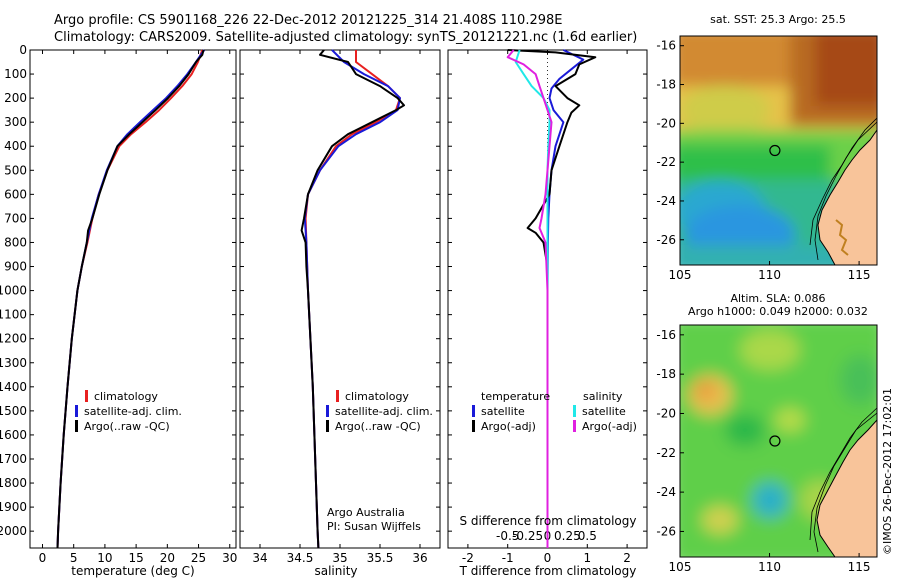 Image resolution: width=900 pixels, height=580 pixels. I want to click on annotation-argo-australia: Argo Australia, so click(366, 512).